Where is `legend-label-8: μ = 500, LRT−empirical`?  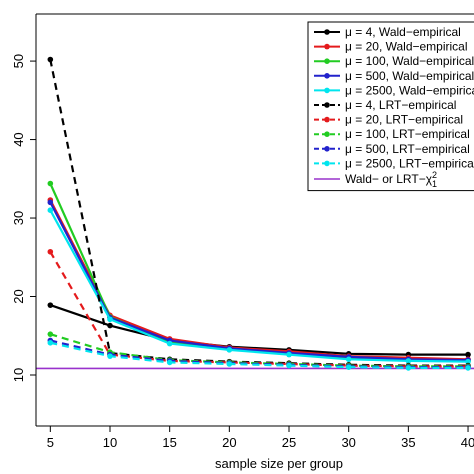 legend-label-8: μ = 500, LRT−empirical is located at coordinates (407, 149).